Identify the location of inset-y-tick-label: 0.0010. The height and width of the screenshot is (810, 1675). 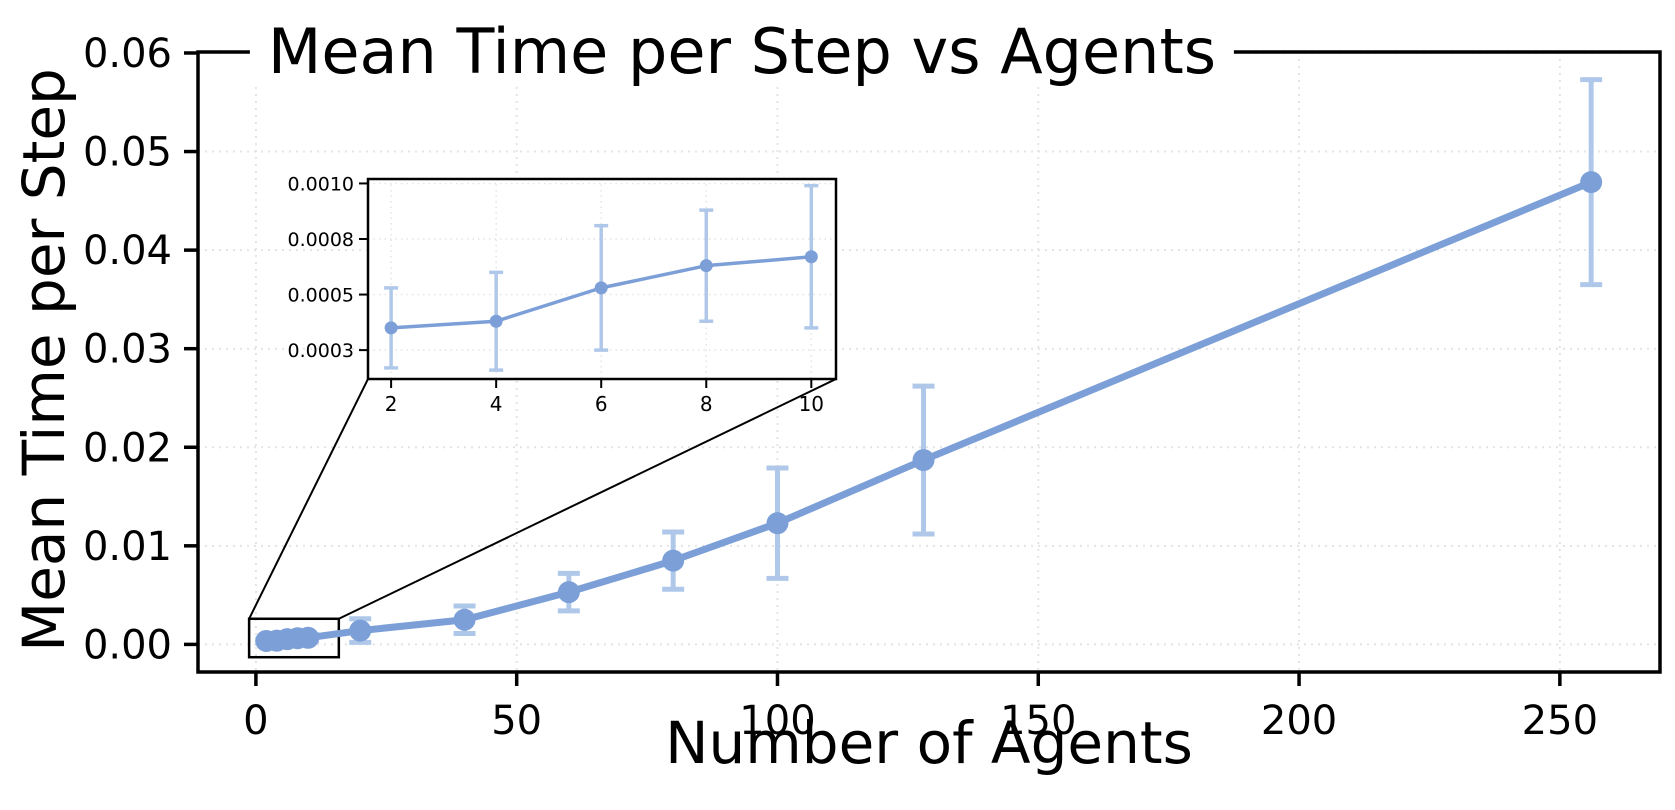
(321, 184).